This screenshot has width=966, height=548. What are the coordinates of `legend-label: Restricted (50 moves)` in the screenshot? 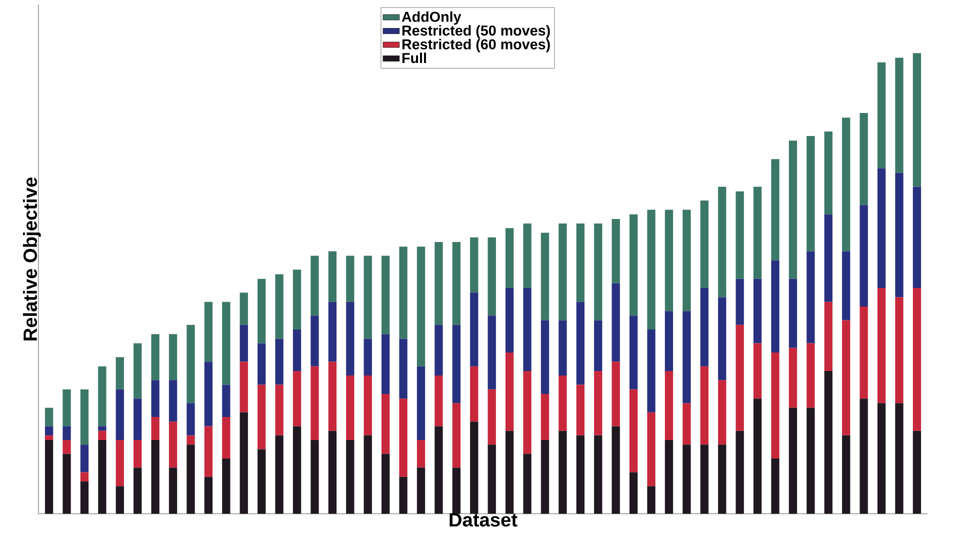 It's located at (476, 31).